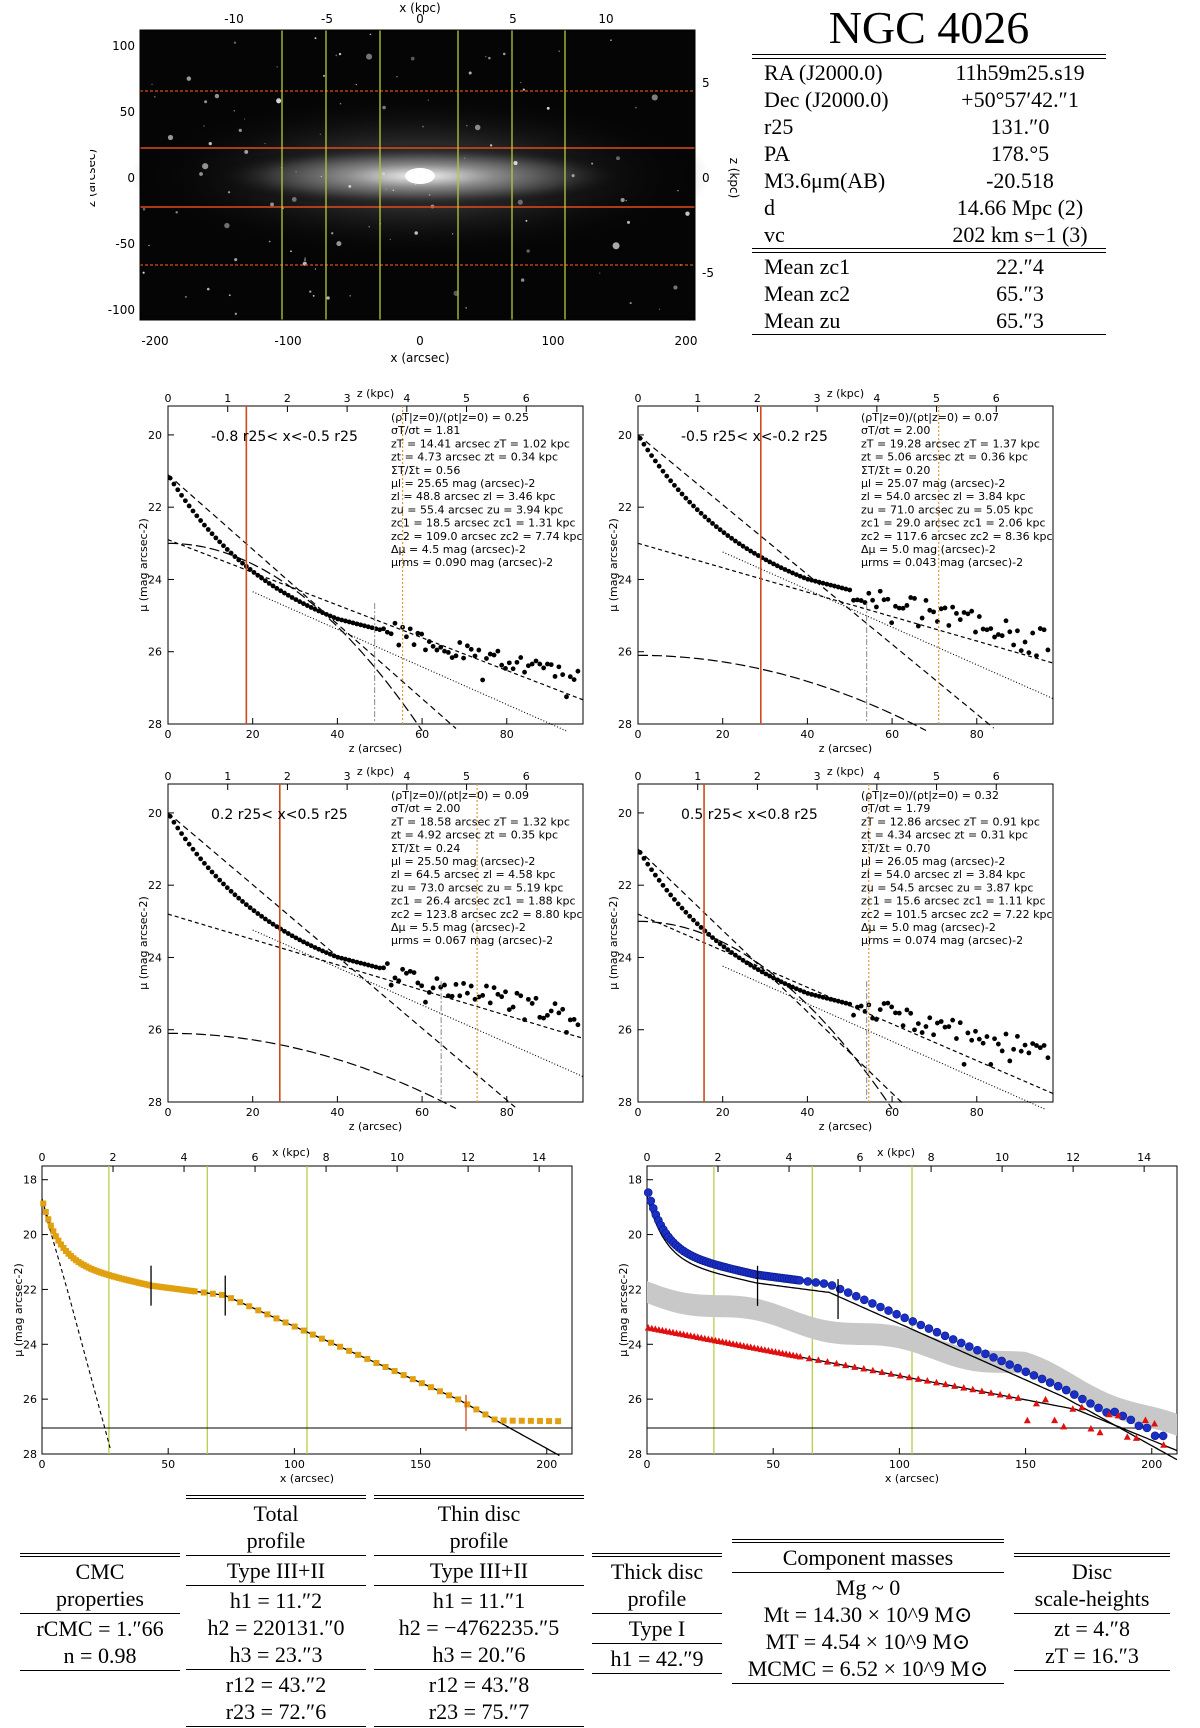 The height and width of the screenshot is (1728, 1200). Describe the element at coordinates (155, 507) in the screenshot. I see `y-tick-label: 22` at that location.